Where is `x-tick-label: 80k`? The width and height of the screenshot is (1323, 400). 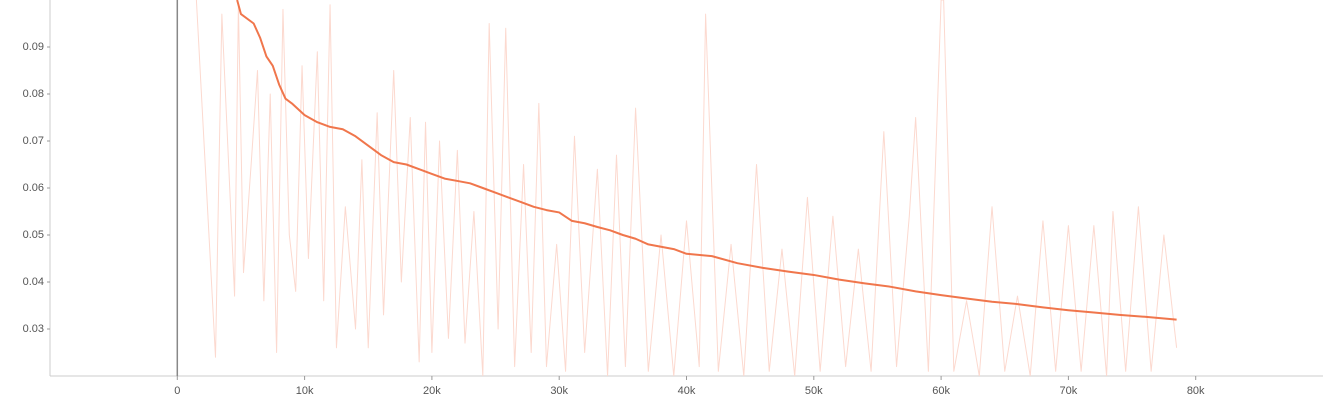 x-tick-label: 80k is located at coordinates (1196, 391).